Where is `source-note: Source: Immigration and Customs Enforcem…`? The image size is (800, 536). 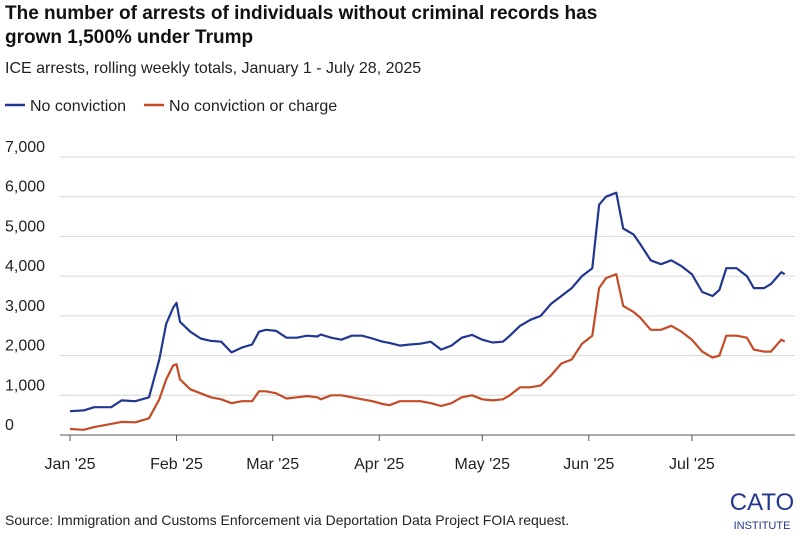
source-note: Source: Immigration and Customs Enforcem… is located at coordinates (287, 520).